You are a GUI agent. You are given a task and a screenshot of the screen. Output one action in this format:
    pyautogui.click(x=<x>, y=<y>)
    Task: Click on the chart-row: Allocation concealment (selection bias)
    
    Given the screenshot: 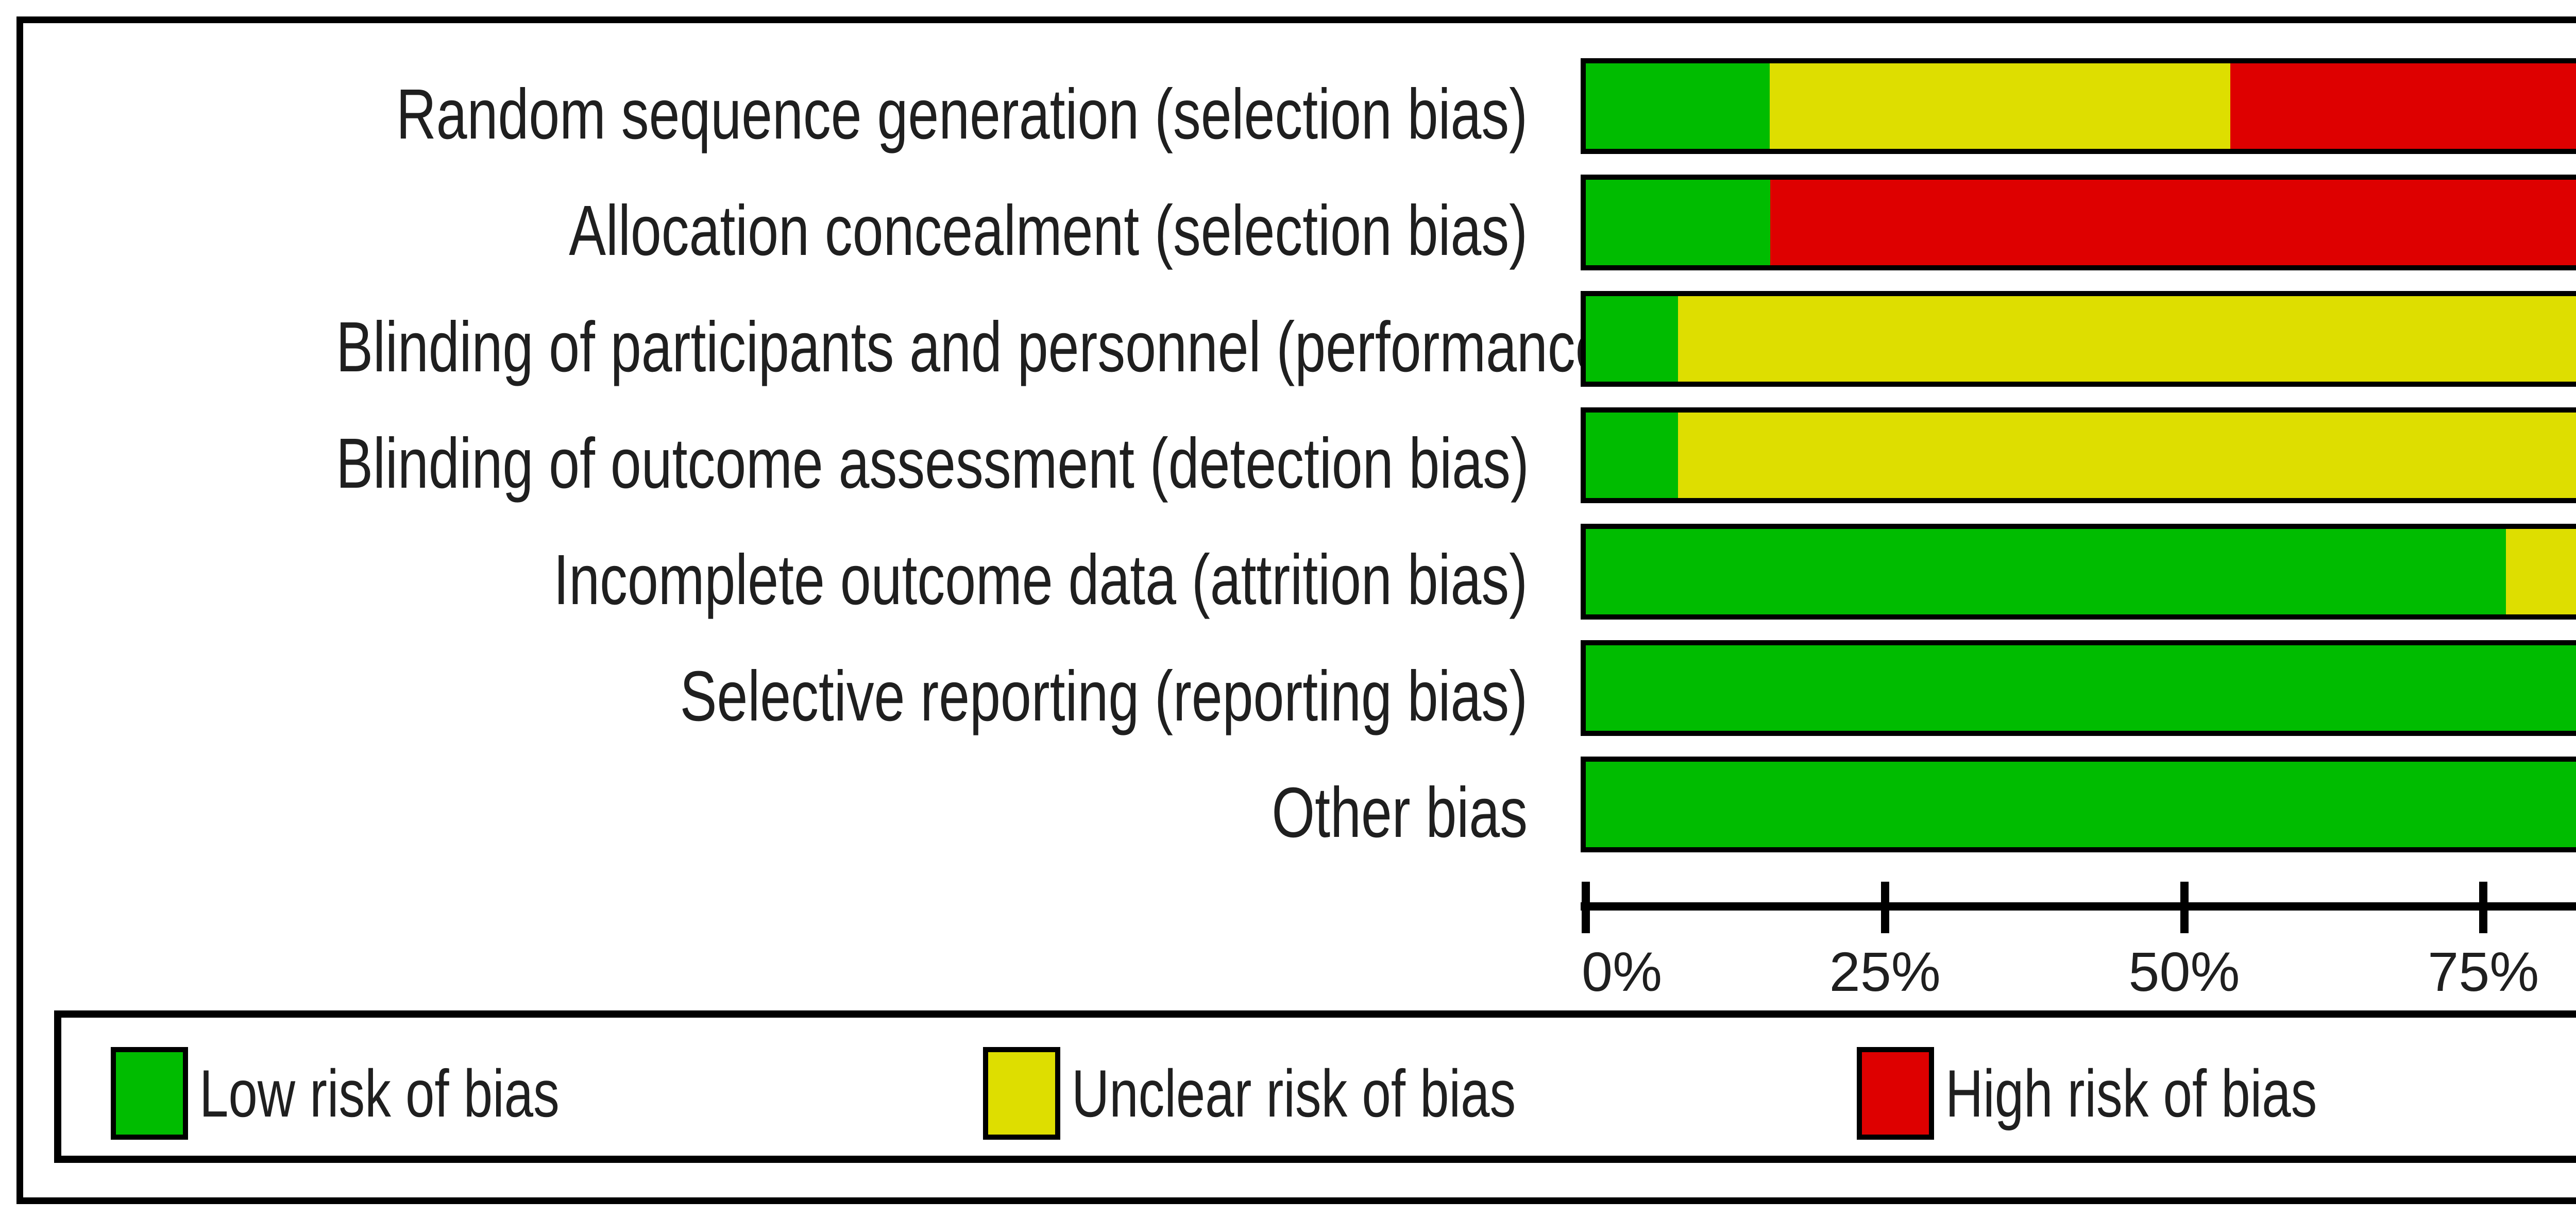 What is the action you would take?
    pyautogui.click(x=1288, y=222)
    